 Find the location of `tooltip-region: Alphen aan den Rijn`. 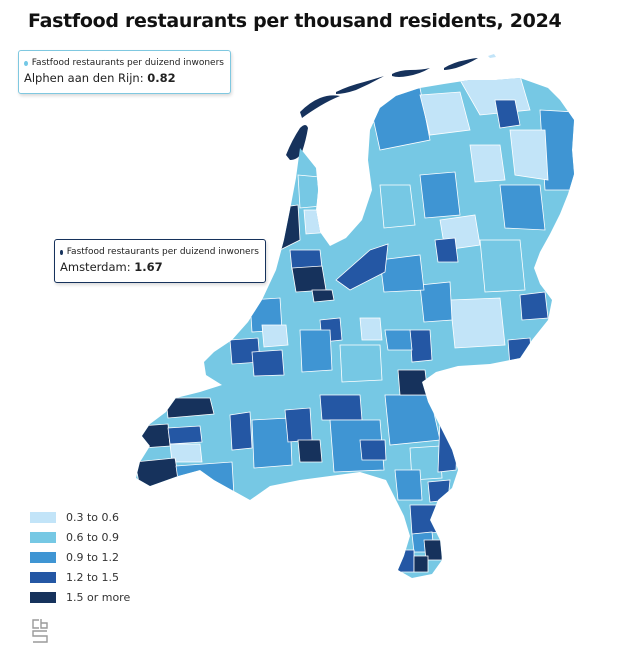

tooltip-region: Alphen aan den Rijn is located at coordinates (82, 78).